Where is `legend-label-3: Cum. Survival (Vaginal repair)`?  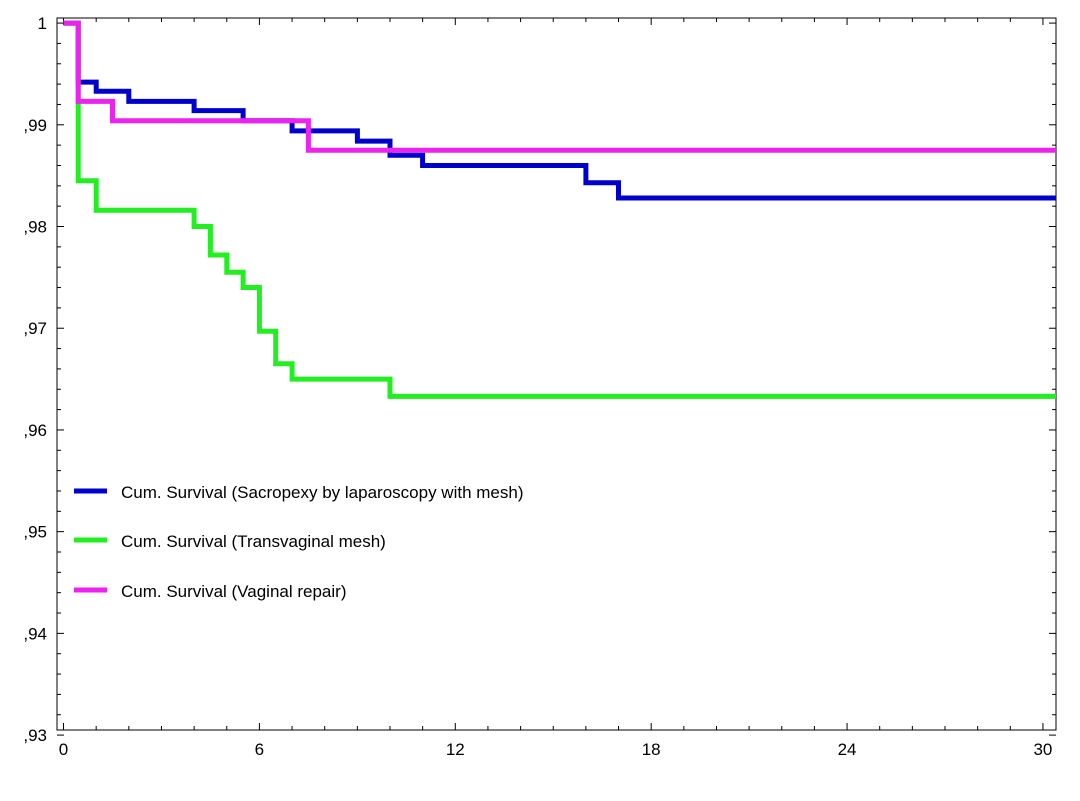 legend-label-3: Cum. Survival (Vaginal repair) is located at coordinates (233, 591).